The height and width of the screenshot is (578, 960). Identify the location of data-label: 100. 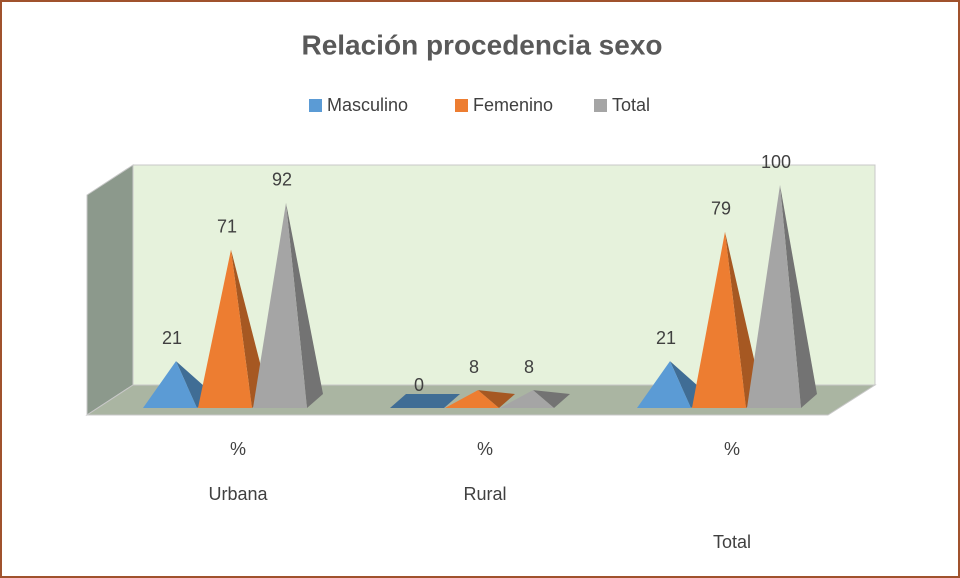
(776, 162).